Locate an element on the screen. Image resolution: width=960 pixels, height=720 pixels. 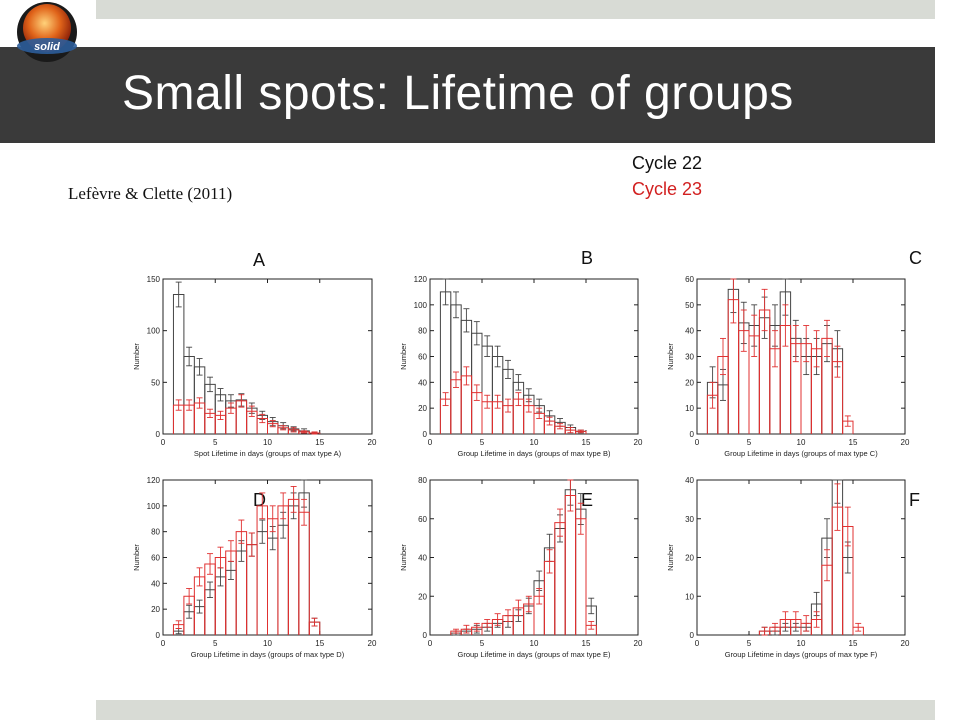
y-tick-label-c: 20 is located at coordinates (689, 382).